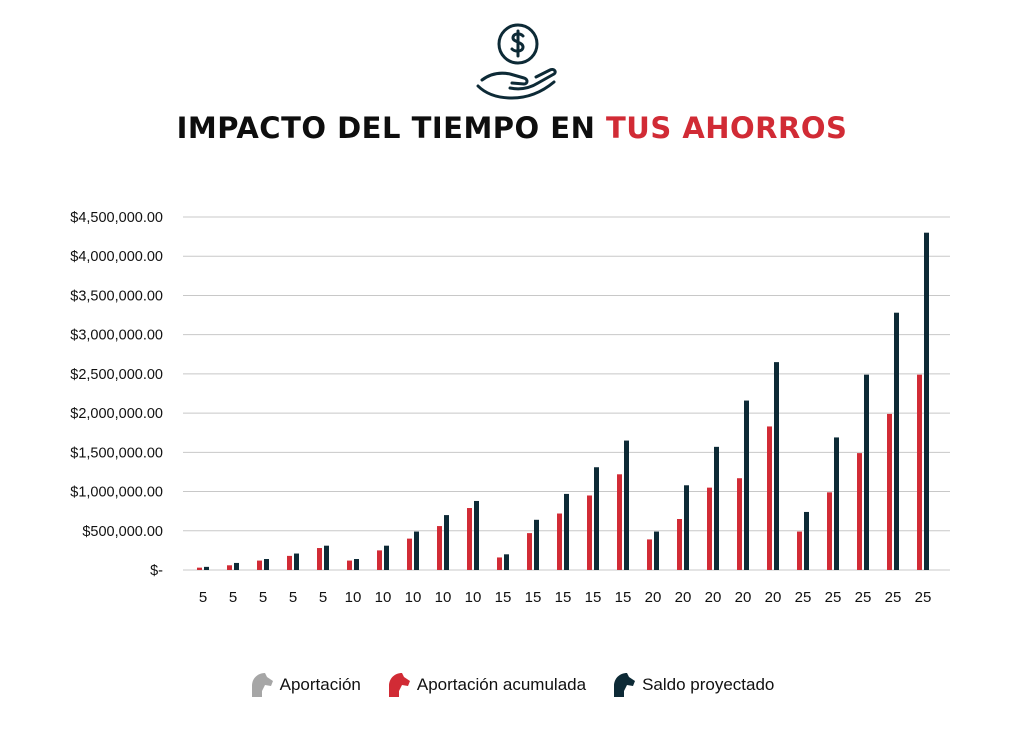  Describe the element at coordinates (116, 453) in the screenshot. I see `y-tick-label-3: $1,500,000.00` at that location.